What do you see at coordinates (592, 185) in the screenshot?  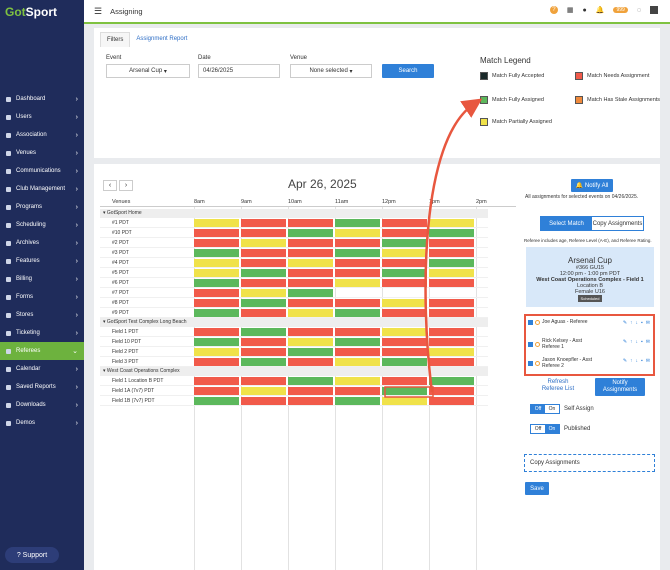 I see `notify-all-button: 🔔 Notify All` at bounding box center [592, 185].